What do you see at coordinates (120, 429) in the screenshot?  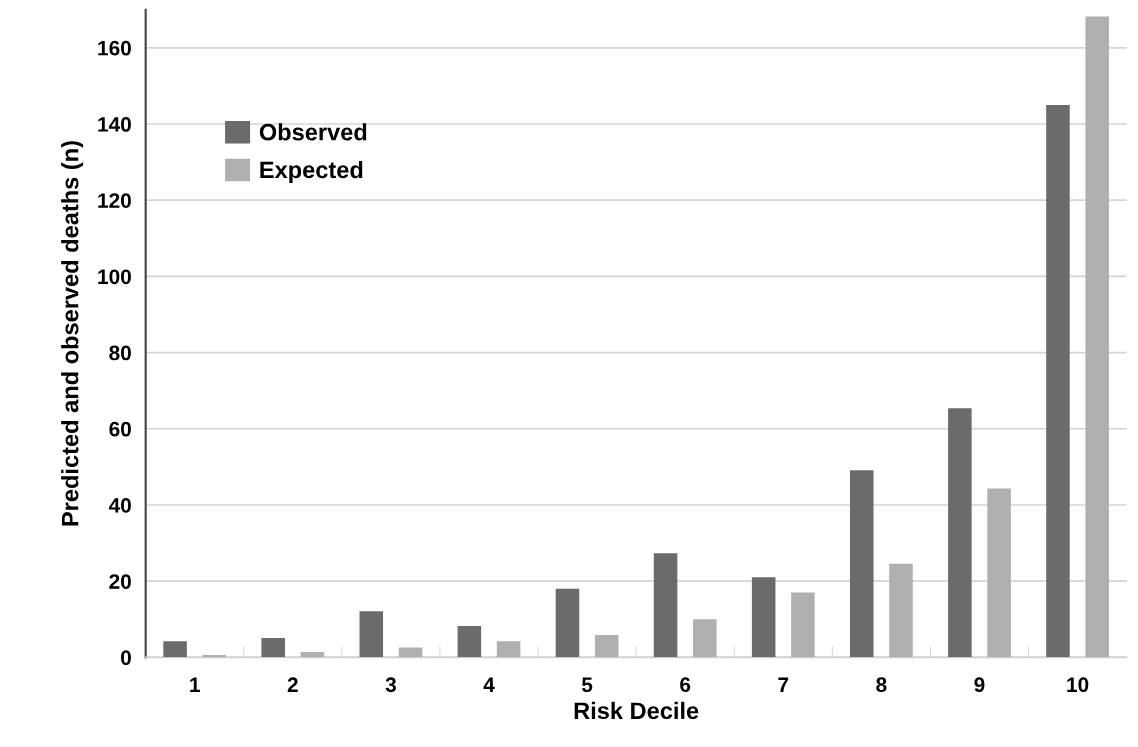 I see `y-tick-label: 60` at bounding box center [120, 429].